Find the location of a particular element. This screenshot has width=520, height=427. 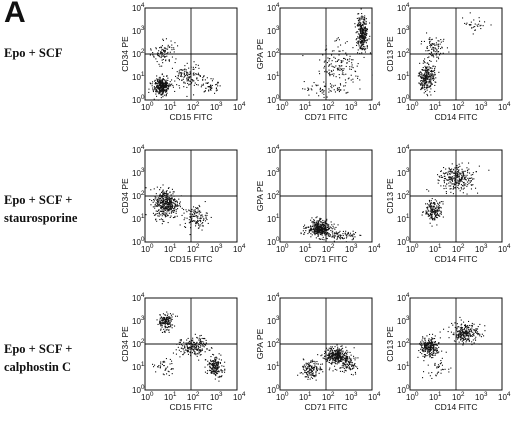

y-tick-label: 104 is located at coordinates (138, 7).